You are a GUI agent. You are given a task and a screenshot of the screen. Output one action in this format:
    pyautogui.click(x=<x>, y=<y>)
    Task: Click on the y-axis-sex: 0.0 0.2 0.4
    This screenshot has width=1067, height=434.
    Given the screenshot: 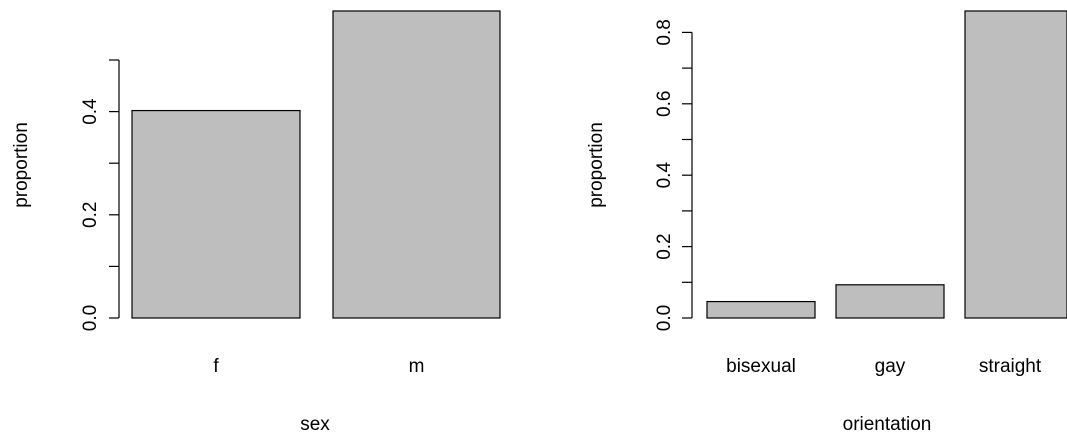 What is the action you would take?
    pyautogui.click(x=100, y=195)
    